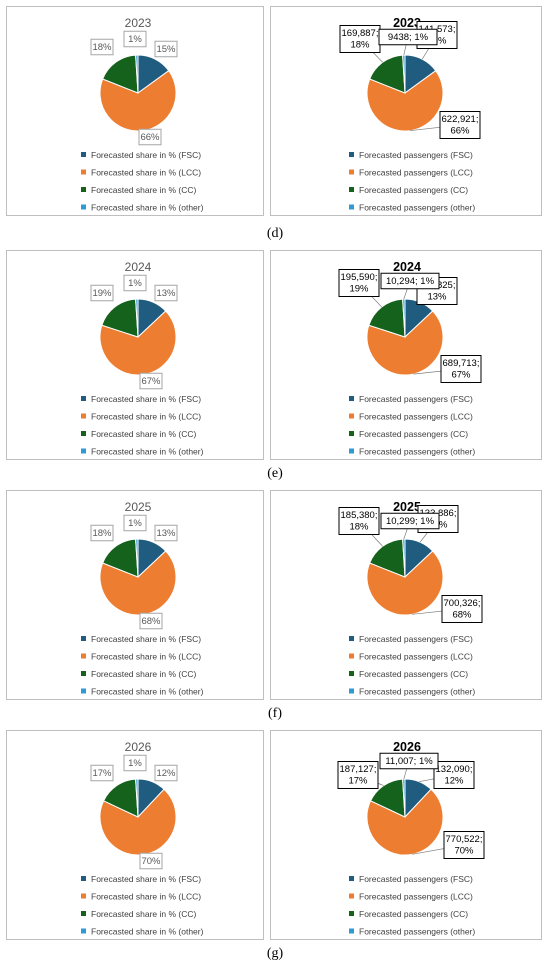  I want to click on passenger-chart-2023-label-lcc: 622,921;66%, so click(460, 125).